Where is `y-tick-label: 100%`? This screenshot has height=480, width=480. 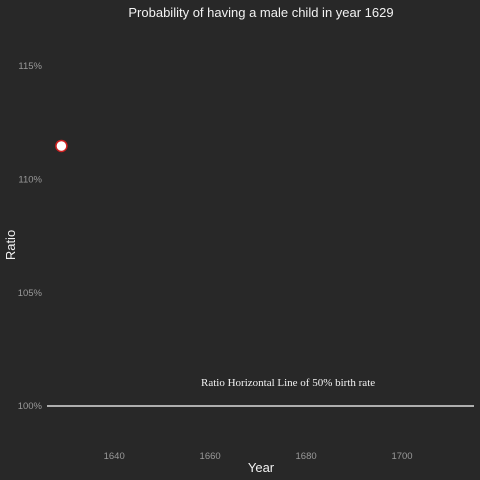 y-tick-label: 100% is located at coordinates (30, 406).